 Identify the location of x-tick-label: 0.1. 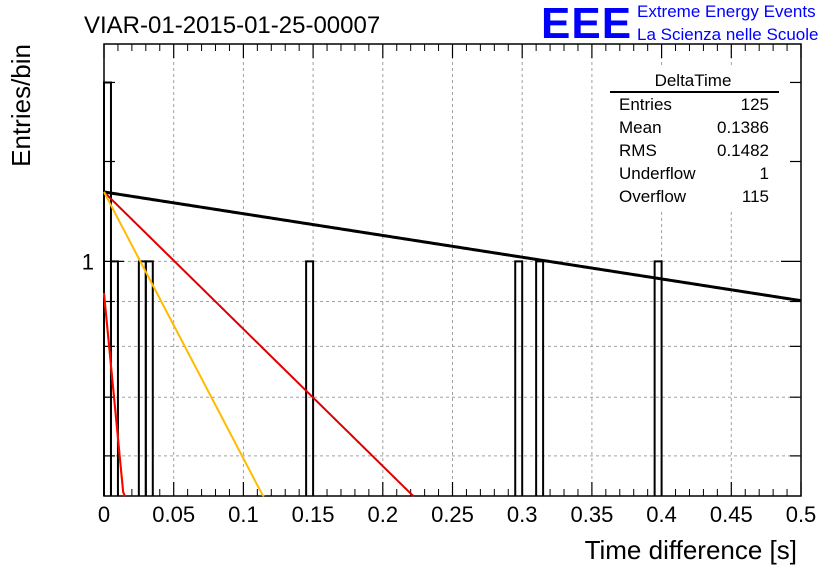
(243, 514).